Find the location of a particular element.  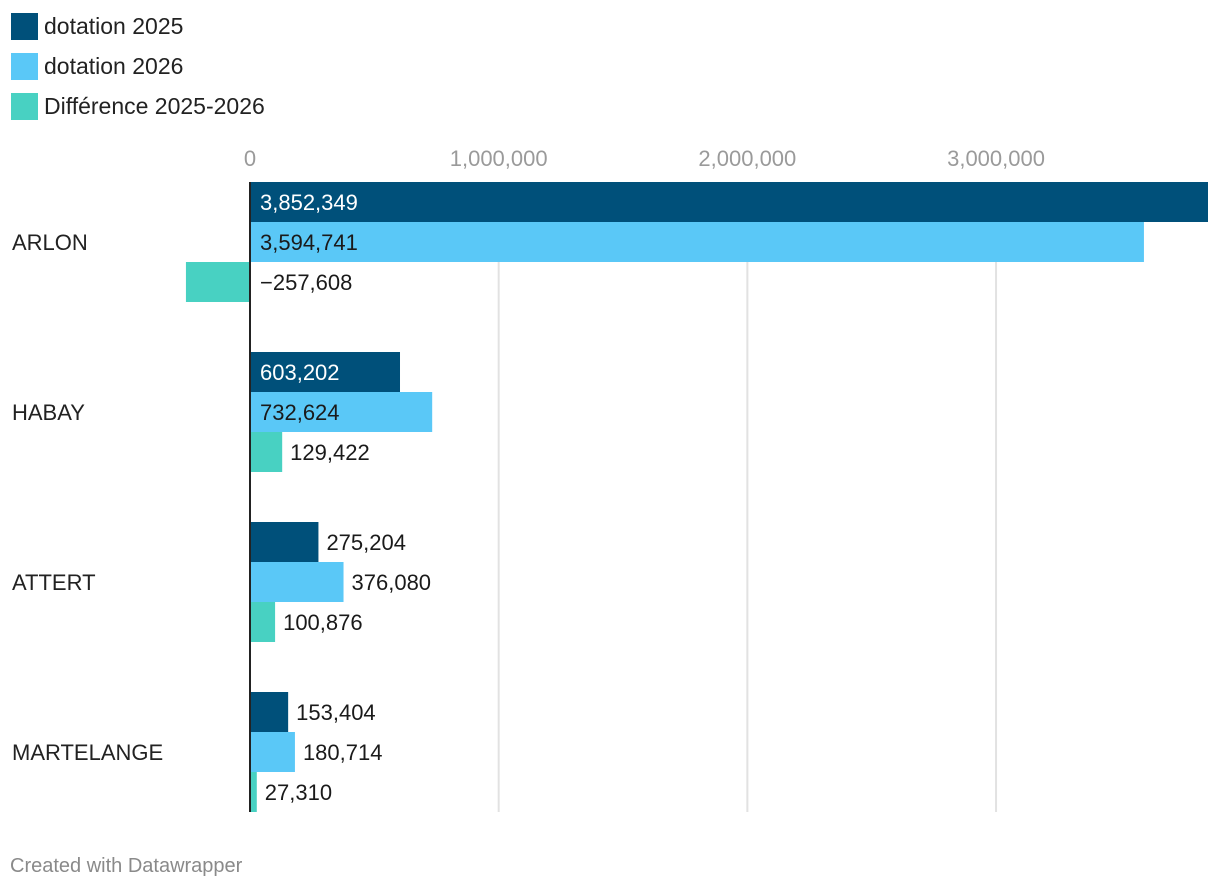

category-label: MARTELANGE is located at coordinates (87, 752).